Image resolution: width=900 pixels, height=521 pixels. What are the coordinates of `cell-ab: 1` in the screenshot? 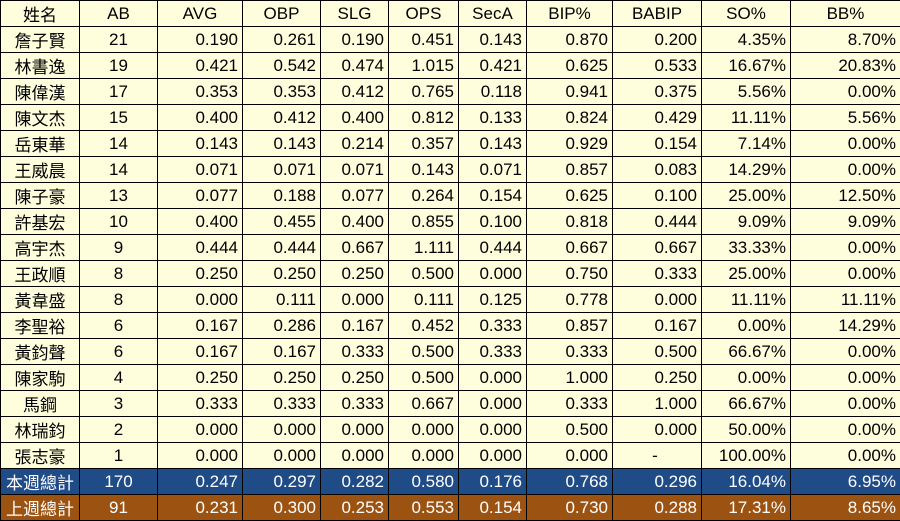 It's located at (119, 456).